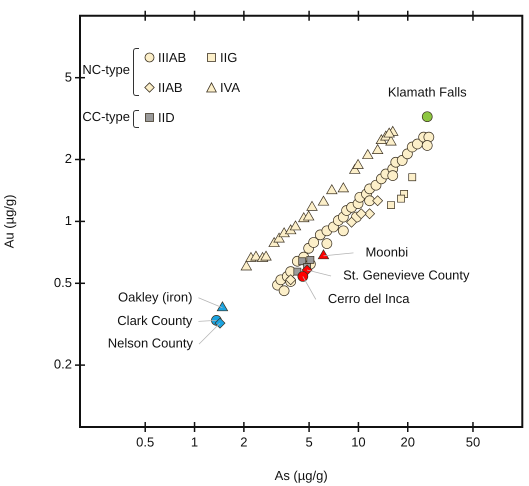 The width and height of the screenshot is (529, 486). Describe the element at coordinates (68, 220) in the screenshot. I see `y-tick-label: 1` at that location.